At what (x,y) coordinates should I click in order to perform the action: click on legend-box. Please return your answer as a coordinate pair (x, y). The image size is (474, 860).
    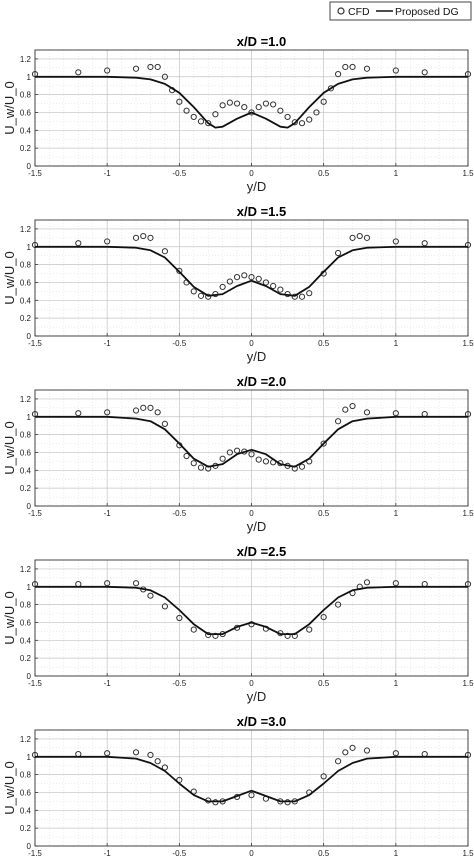
    Looking at the image, I should click on (400, 11).